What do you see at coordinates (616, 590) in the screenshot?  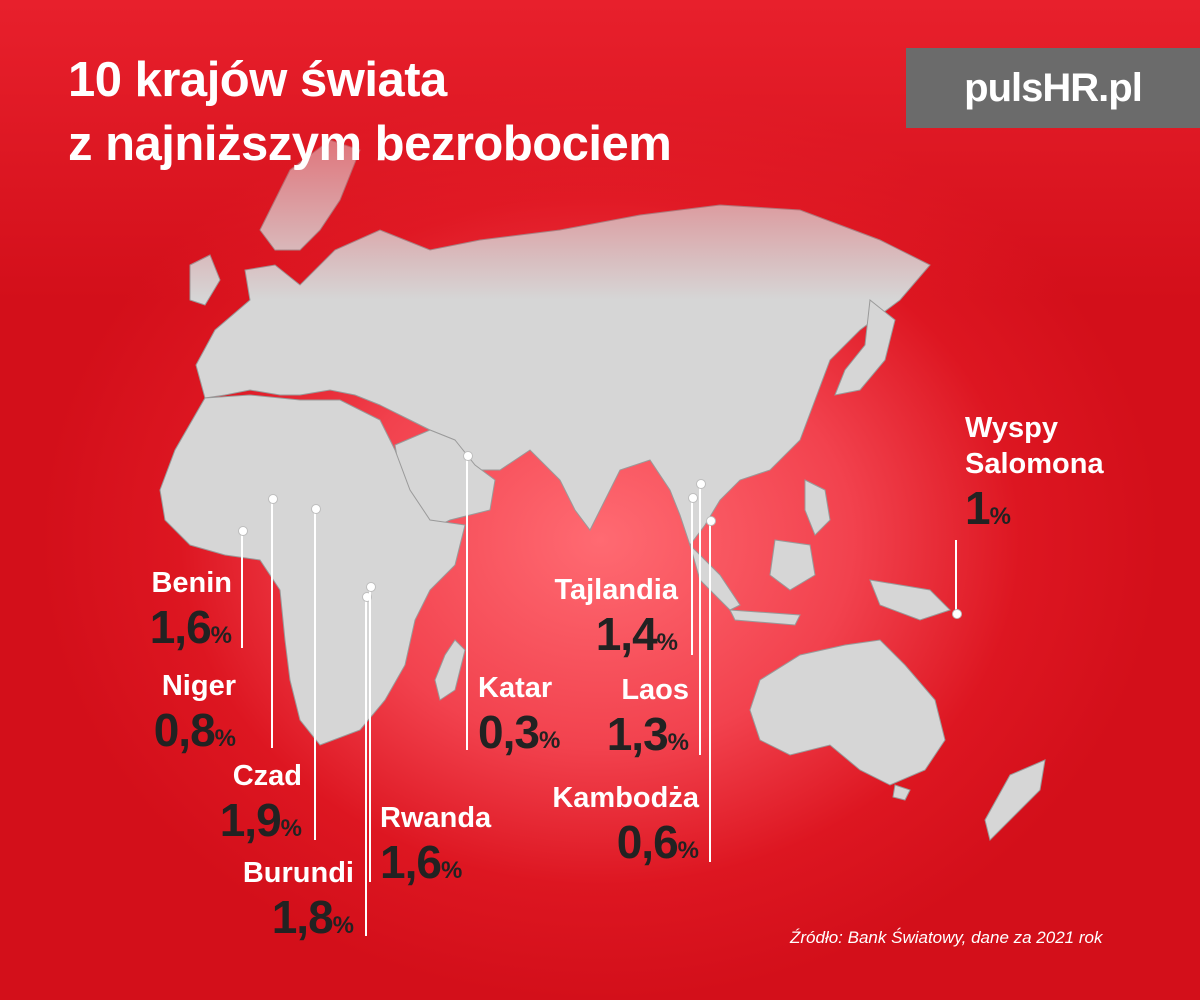 I see `country-name: Tajlandia` at bounding box center [616, 590].